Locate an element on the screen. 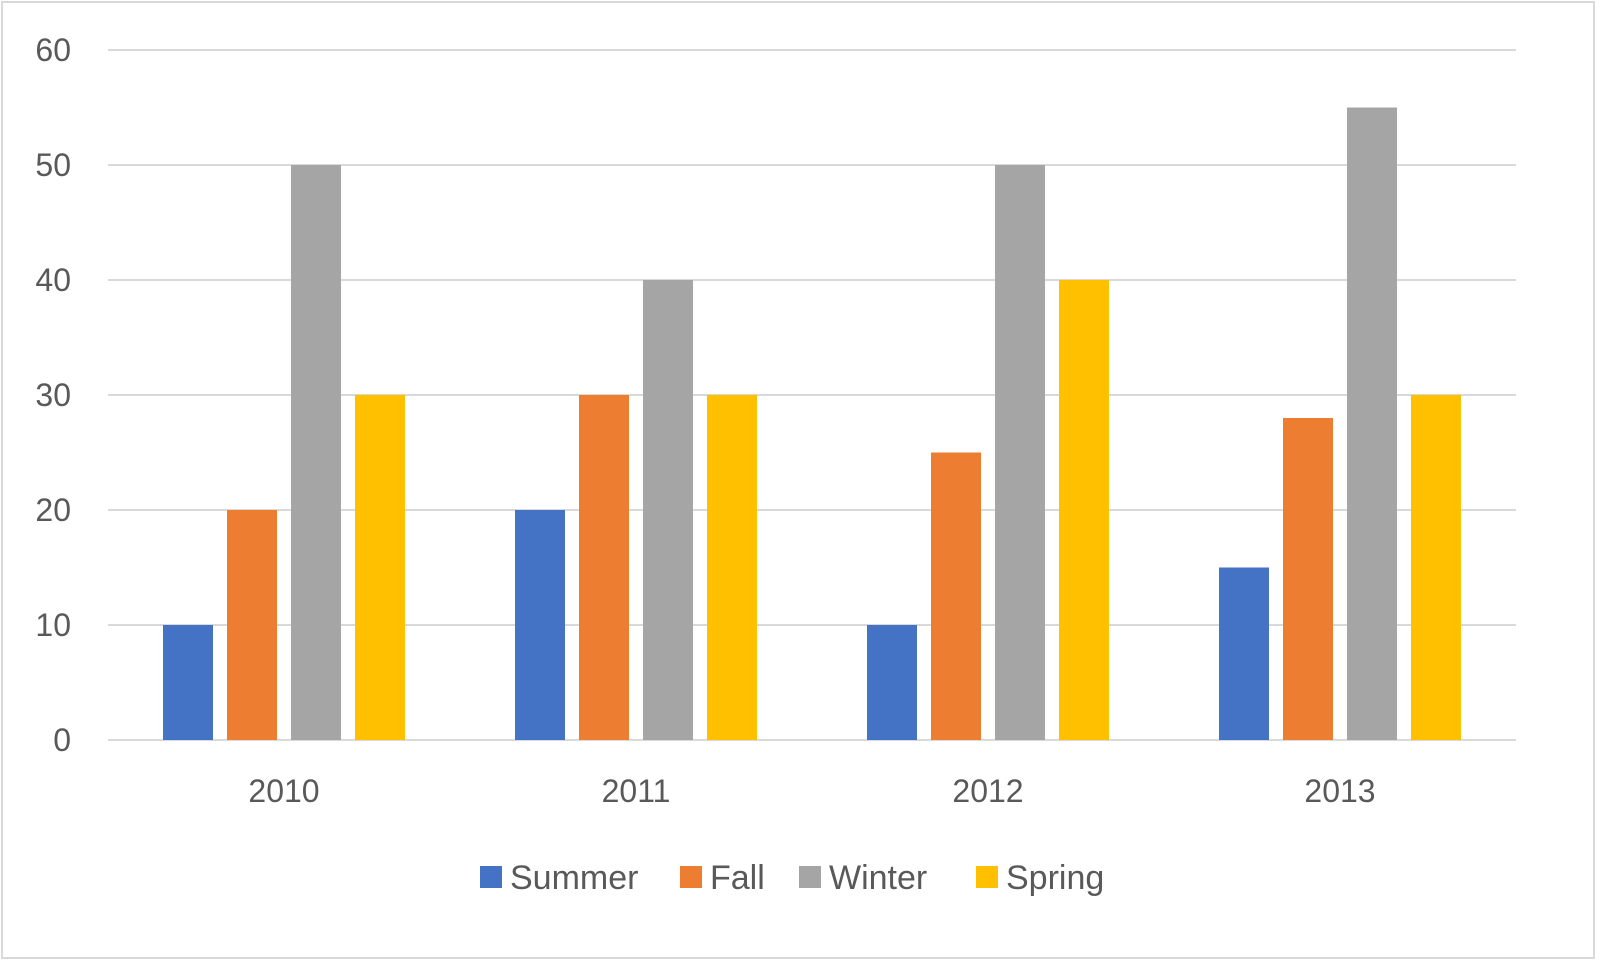  x-tick-label: 2011 is located at coordinates (636, 791).